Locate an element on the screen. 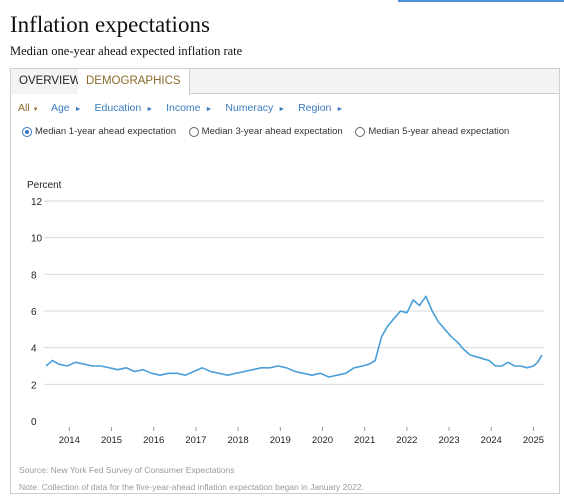 The width and height of the screenshot is (564, 499). filter-income: Income ► is located at coordinates (189, 108).